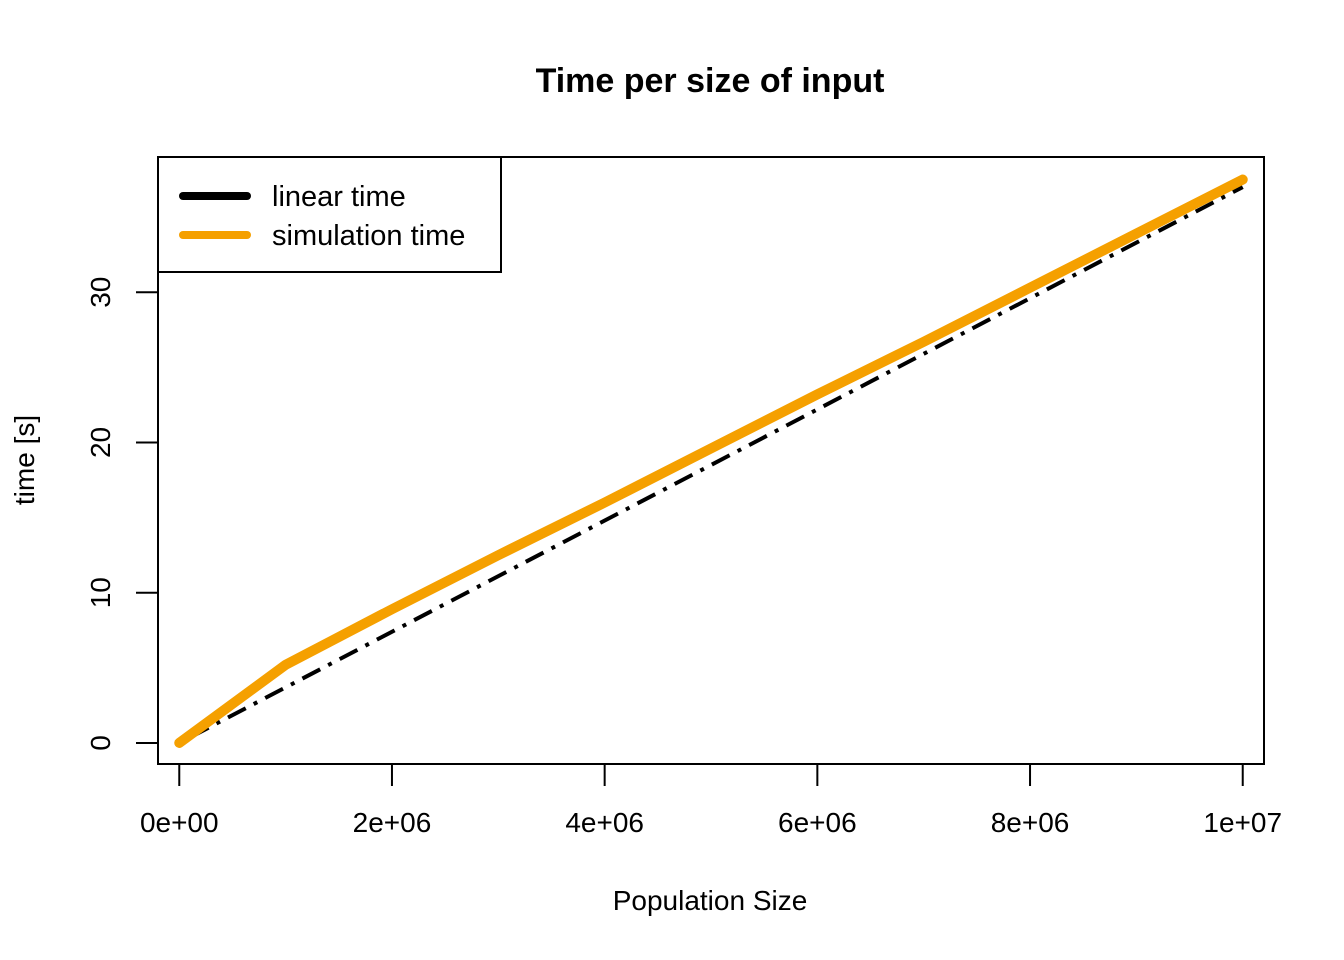 The height and width of the screenshot is (960, 1344). What do you see at coordinates (710, 900) in the screenshot?
I see `x-axis-label: Population Size` at bounding box center [710, 900].